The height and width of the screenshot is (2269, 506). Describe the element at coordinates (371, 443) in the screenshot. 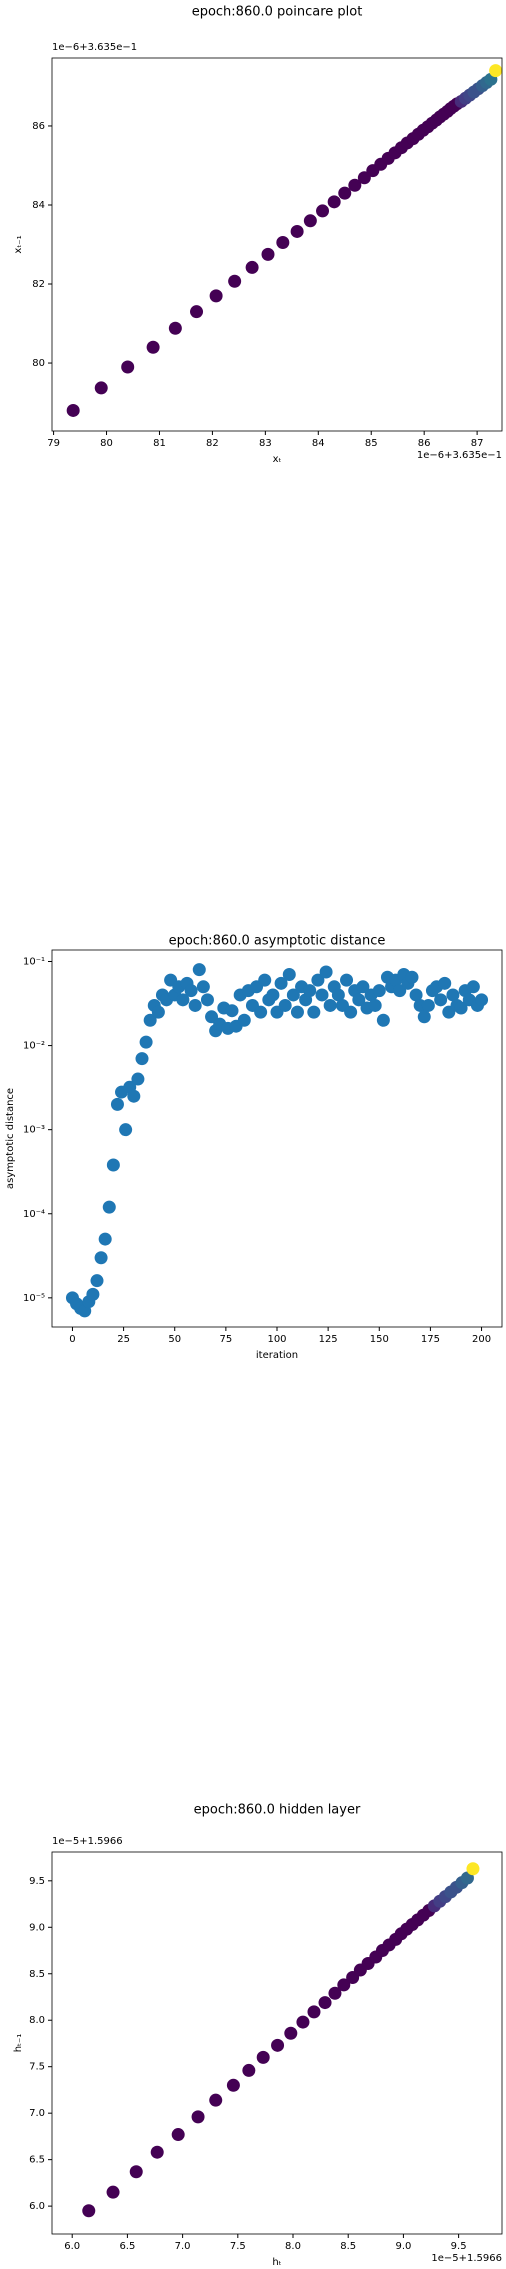

I see `x-tick-label: 85` at that location.